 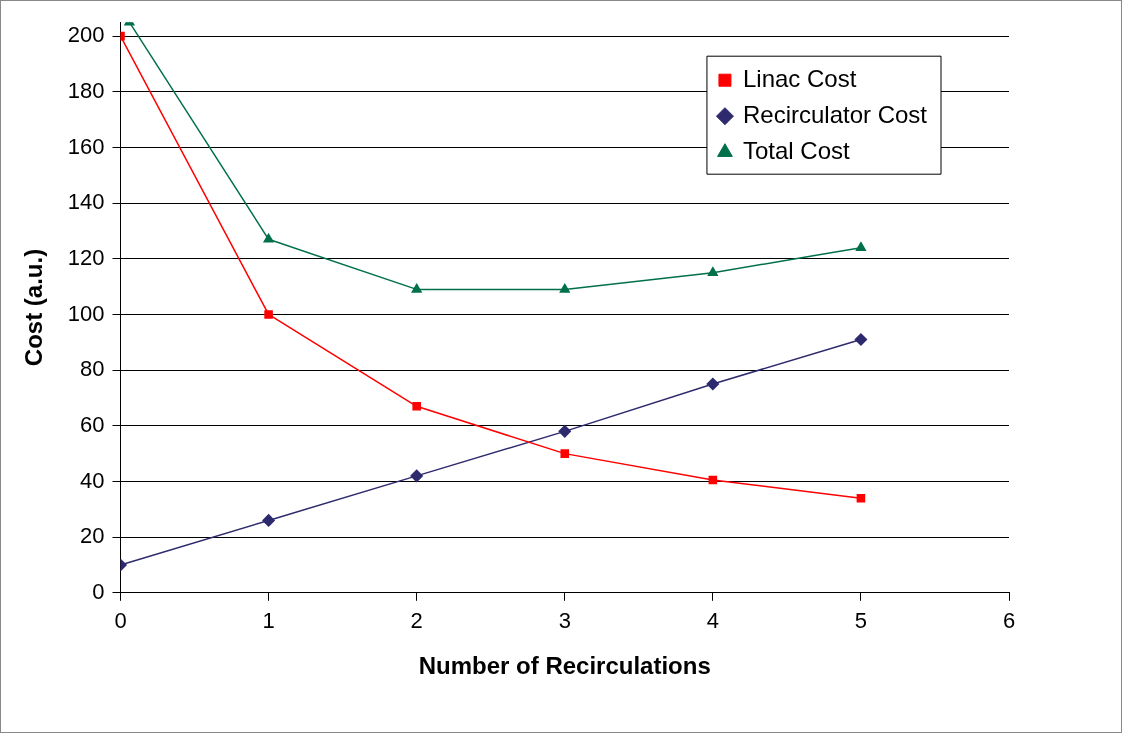 I want to click on y-tick-label: 160, so click(x=86, y=146).